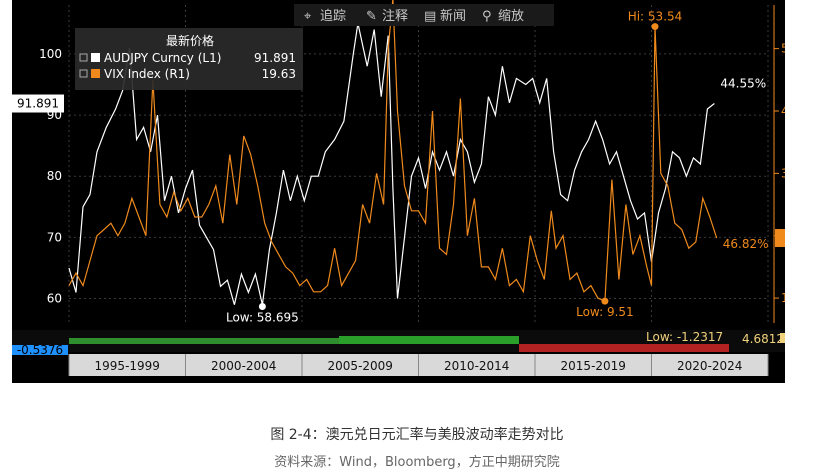  I want to click on legend-series-name-1: AUDJPY Curncy (L1), so click(162, 58).